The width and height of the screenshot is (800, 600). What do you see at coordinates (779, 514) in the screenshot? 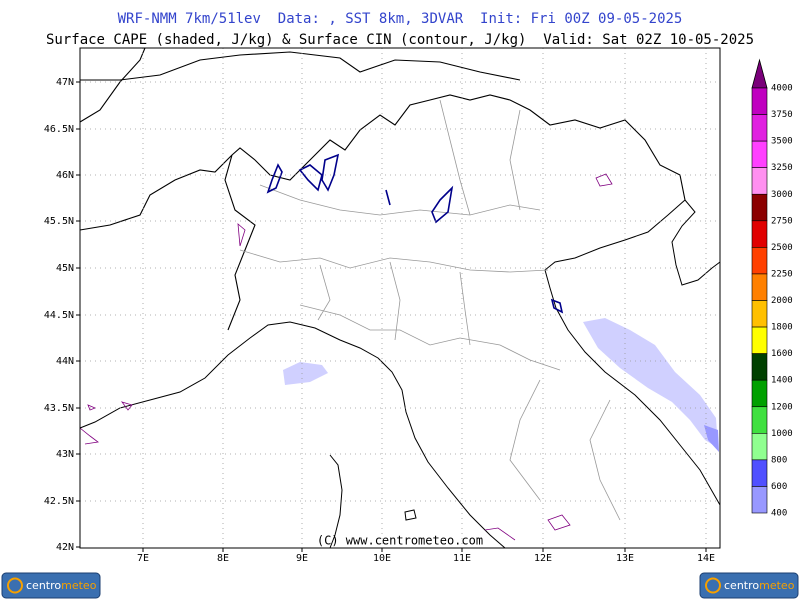
I see `colorbar-label: 400` at bounding box center [779, 514].